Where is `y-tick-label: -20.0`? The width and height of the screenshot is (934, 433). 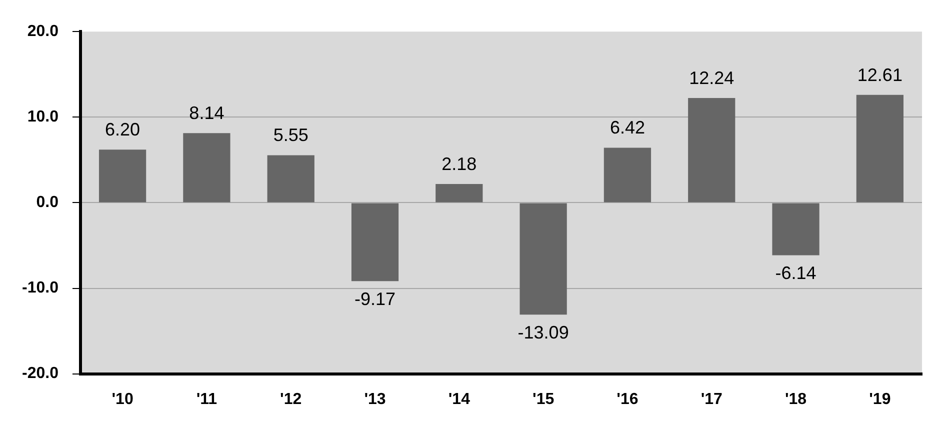 y-tick-label: -20.0 is located at coordinates (40, 373).